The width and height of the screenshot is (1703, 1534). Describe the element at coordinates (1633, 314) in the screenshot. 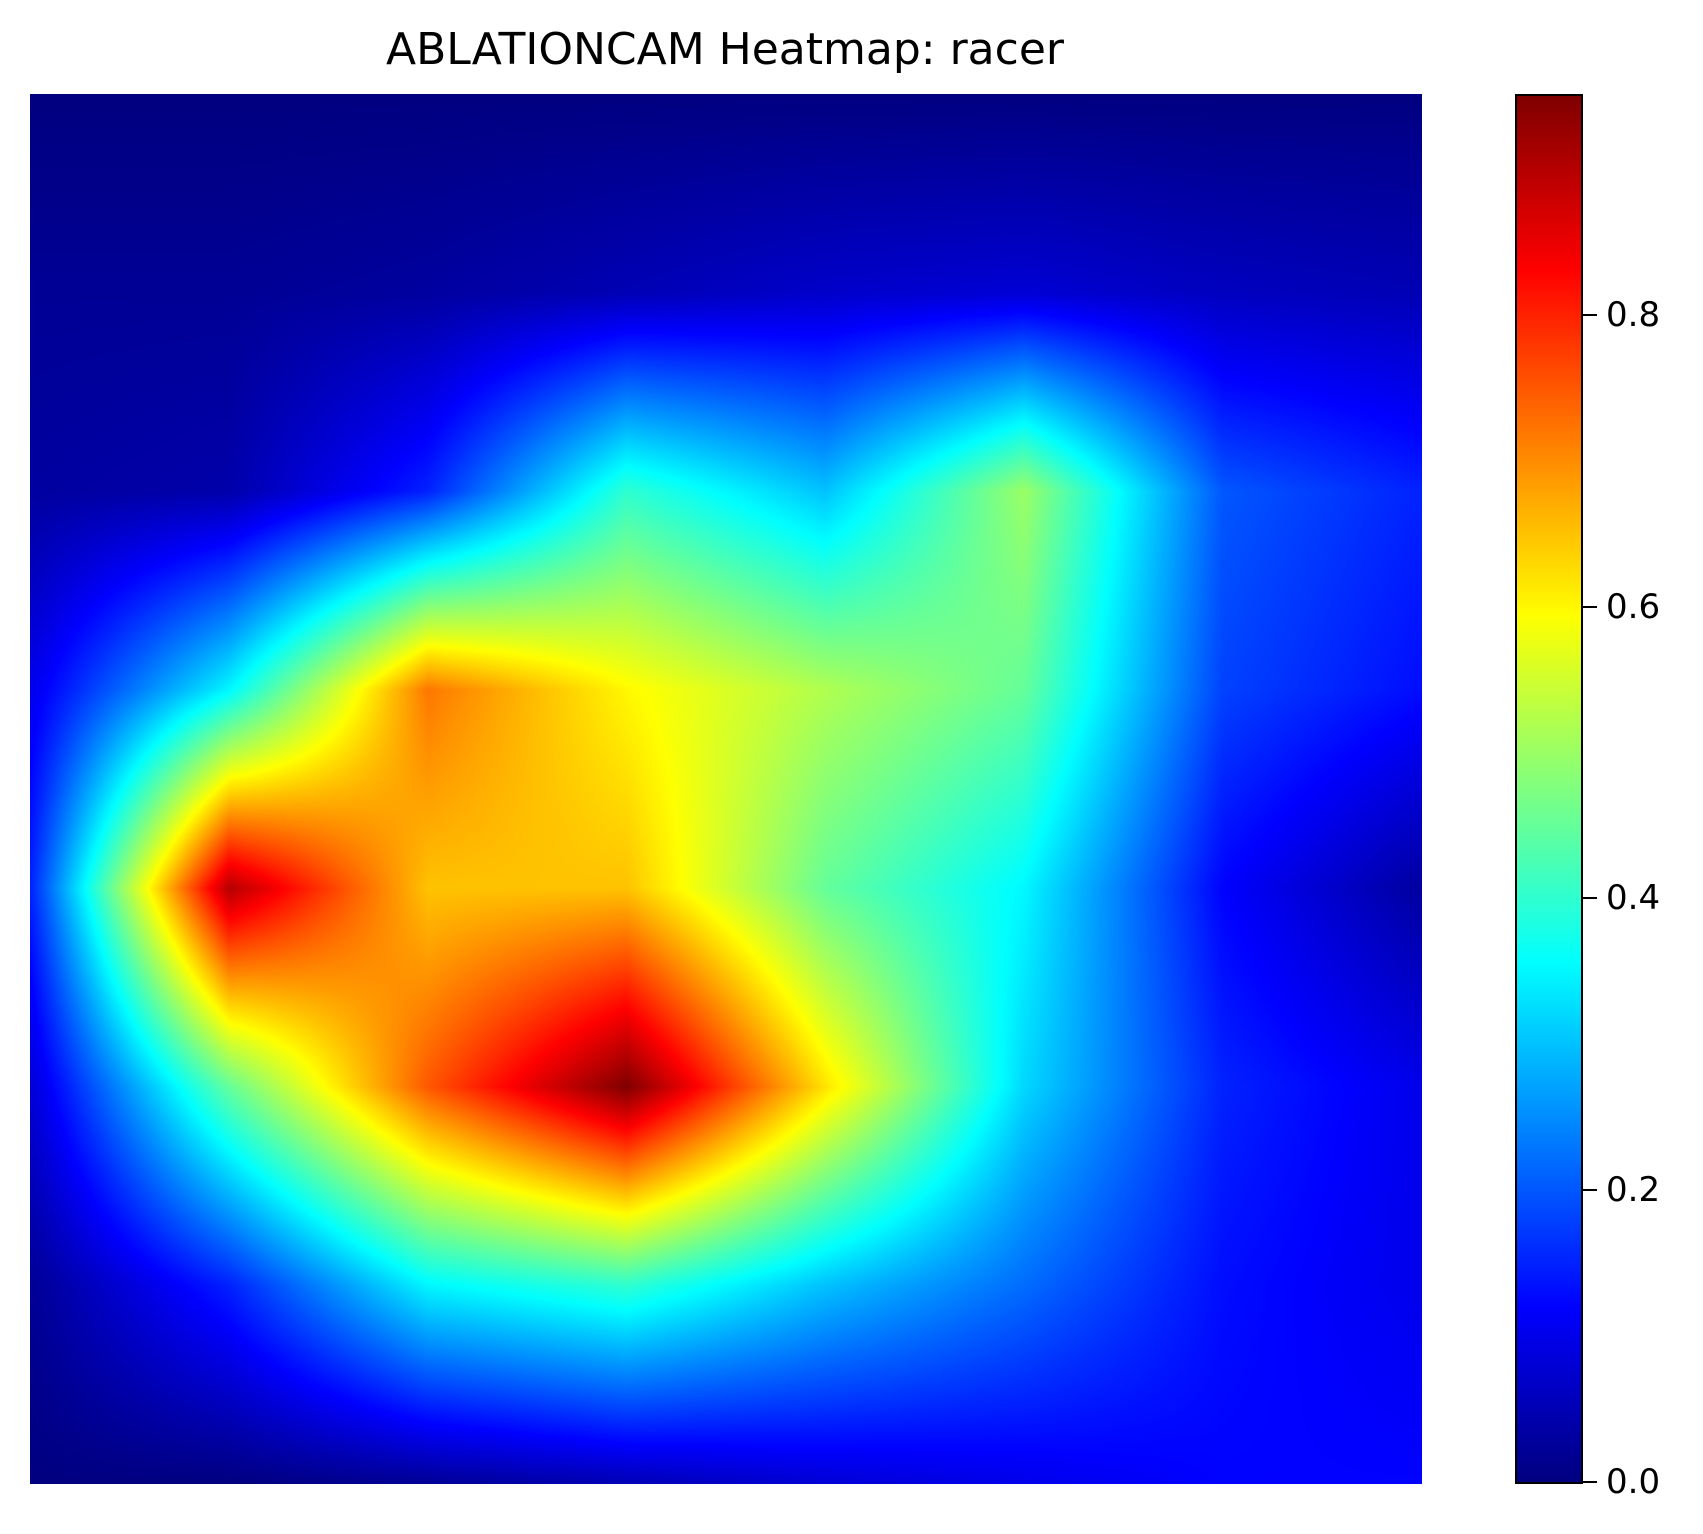

I see `colorbar-tick-label: 0.8` at that location.